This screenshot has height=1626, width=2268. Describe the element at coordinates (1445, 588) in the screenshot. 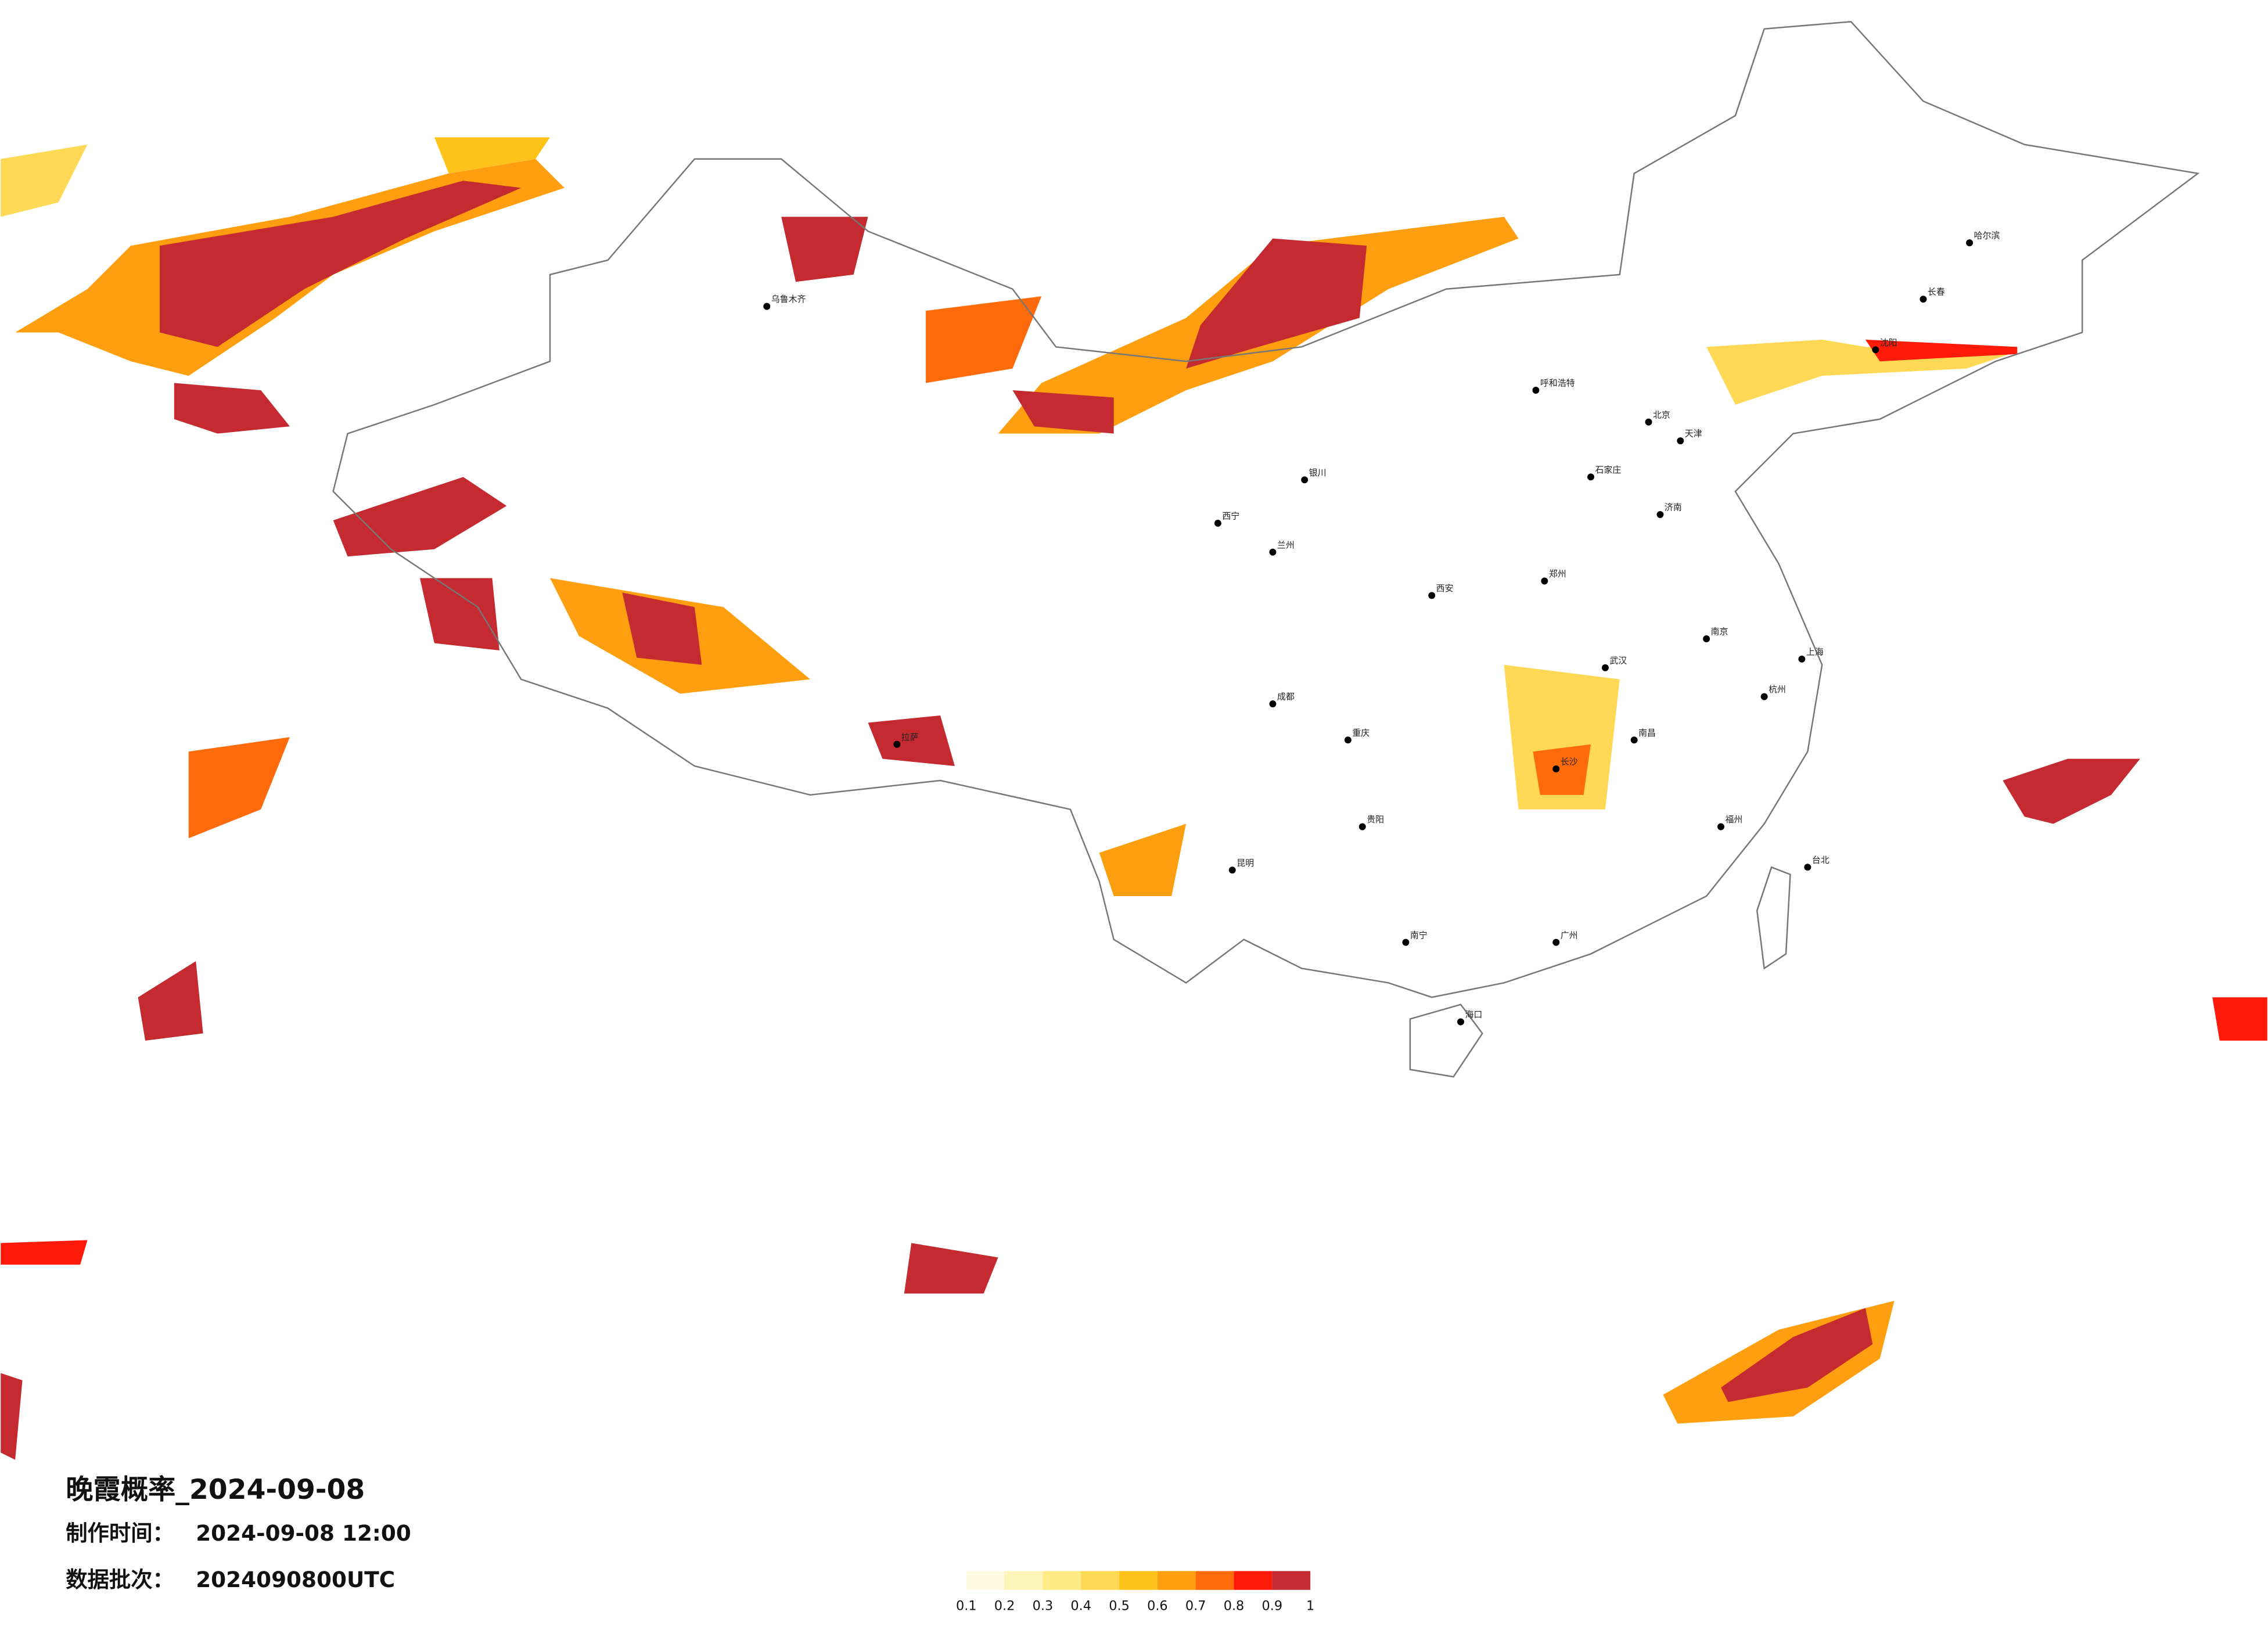

I see `city-label: 西安` at that location.